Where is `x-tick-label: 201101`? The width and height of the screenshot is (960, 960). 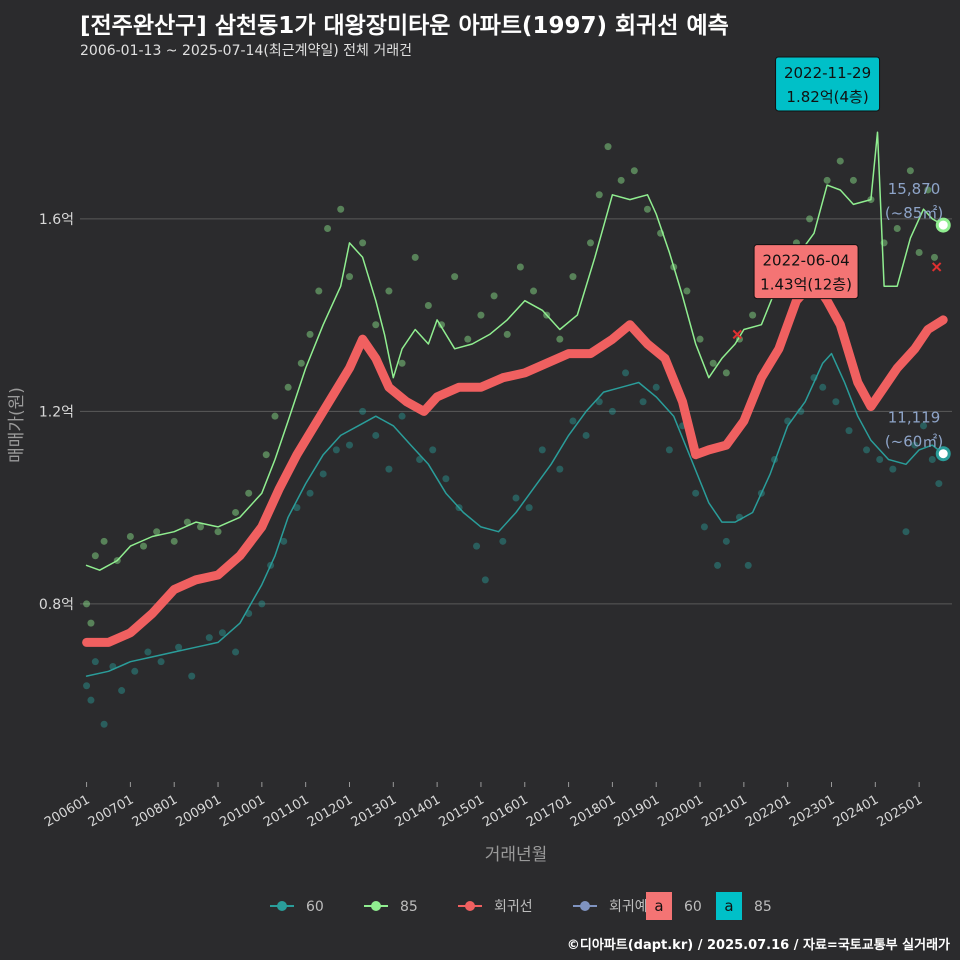 x-tick-label: 201101 is located at coordinates (286, 811).